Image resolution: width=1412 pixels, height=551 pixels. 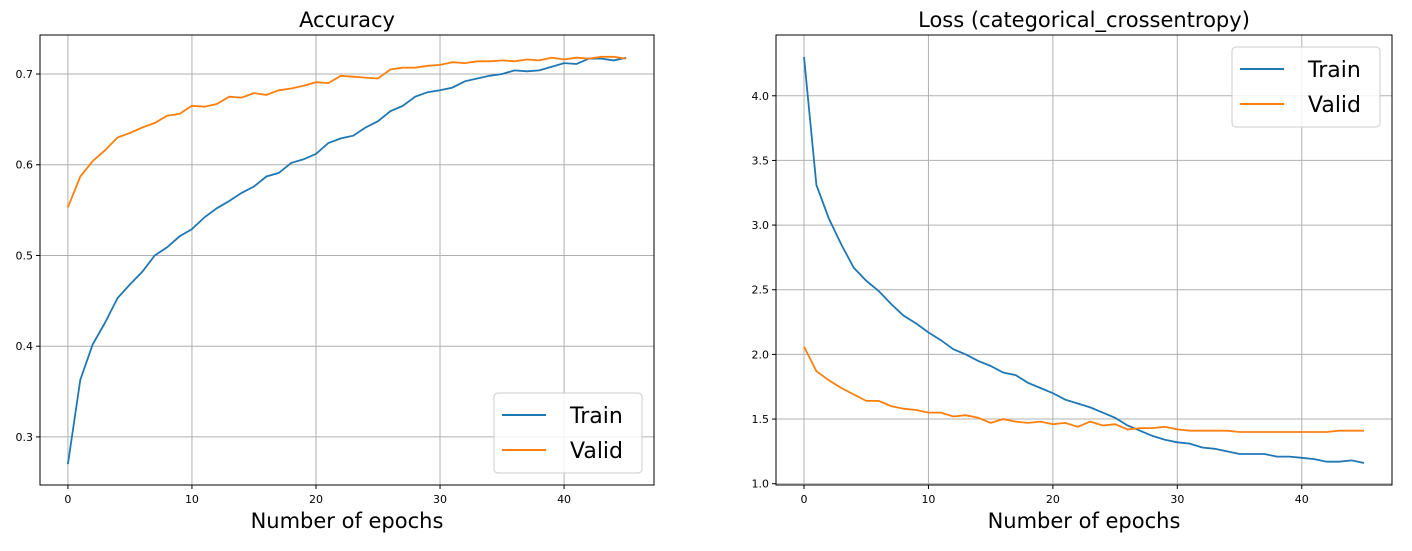 I want to click on y-tick-label: 4.0, so click(x=761, y=96).